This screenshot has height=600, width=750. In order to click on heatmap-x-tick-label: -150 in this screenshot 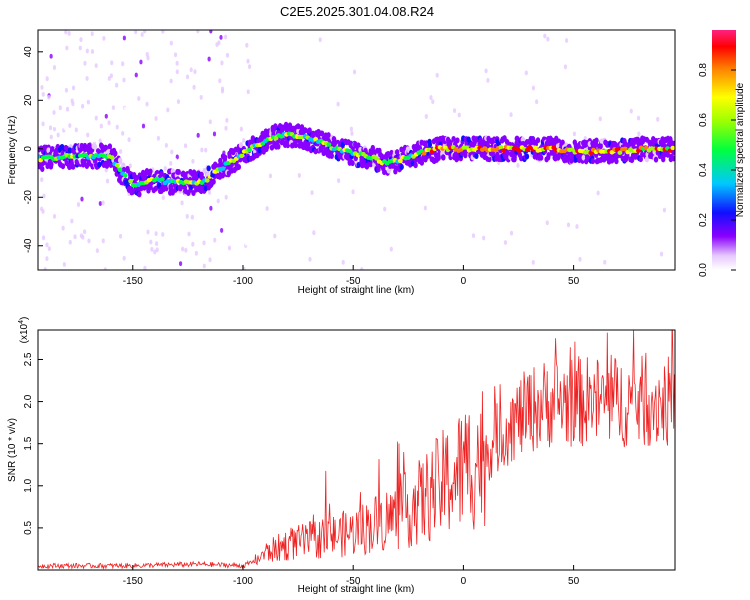, I will do `click(133, 281)`.